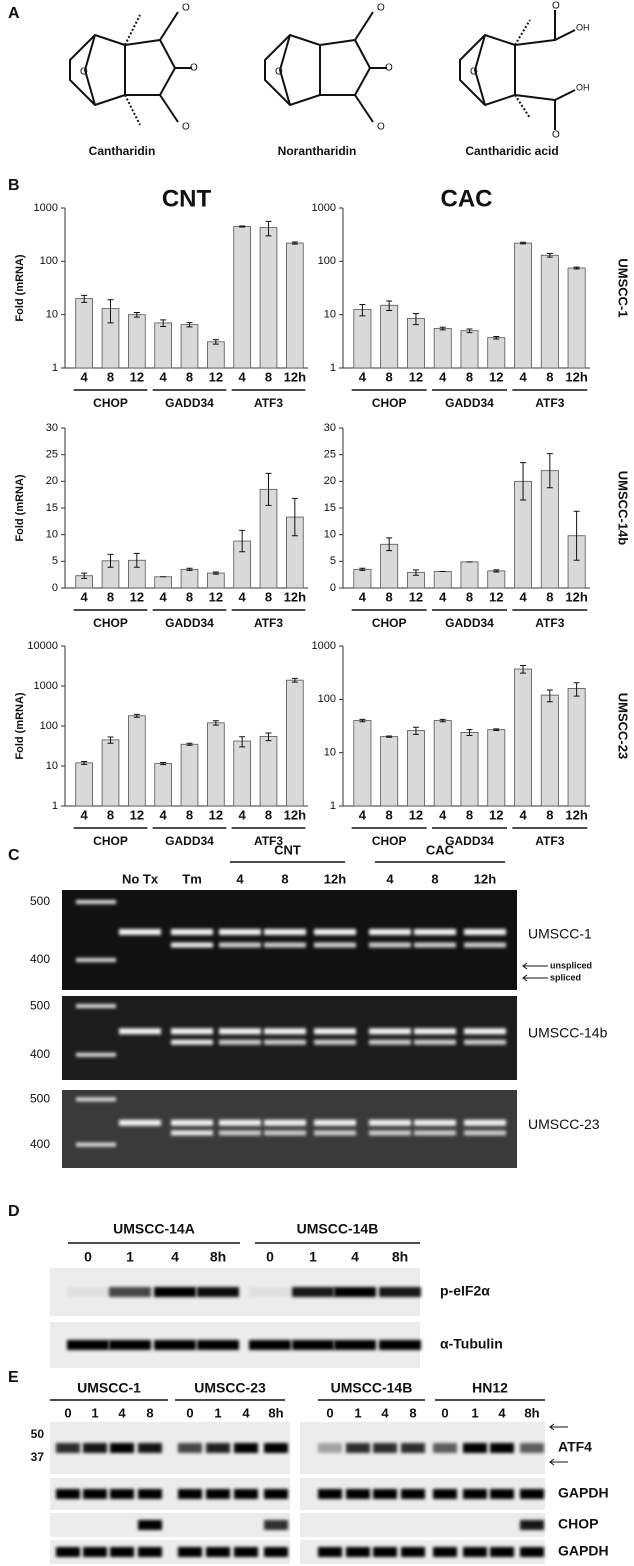 This screenshot has width=634, height=1566. Describe the element at coordinates (154, 1229) in the screenshot. I see `group-label: UMSCC-14A` at that location.